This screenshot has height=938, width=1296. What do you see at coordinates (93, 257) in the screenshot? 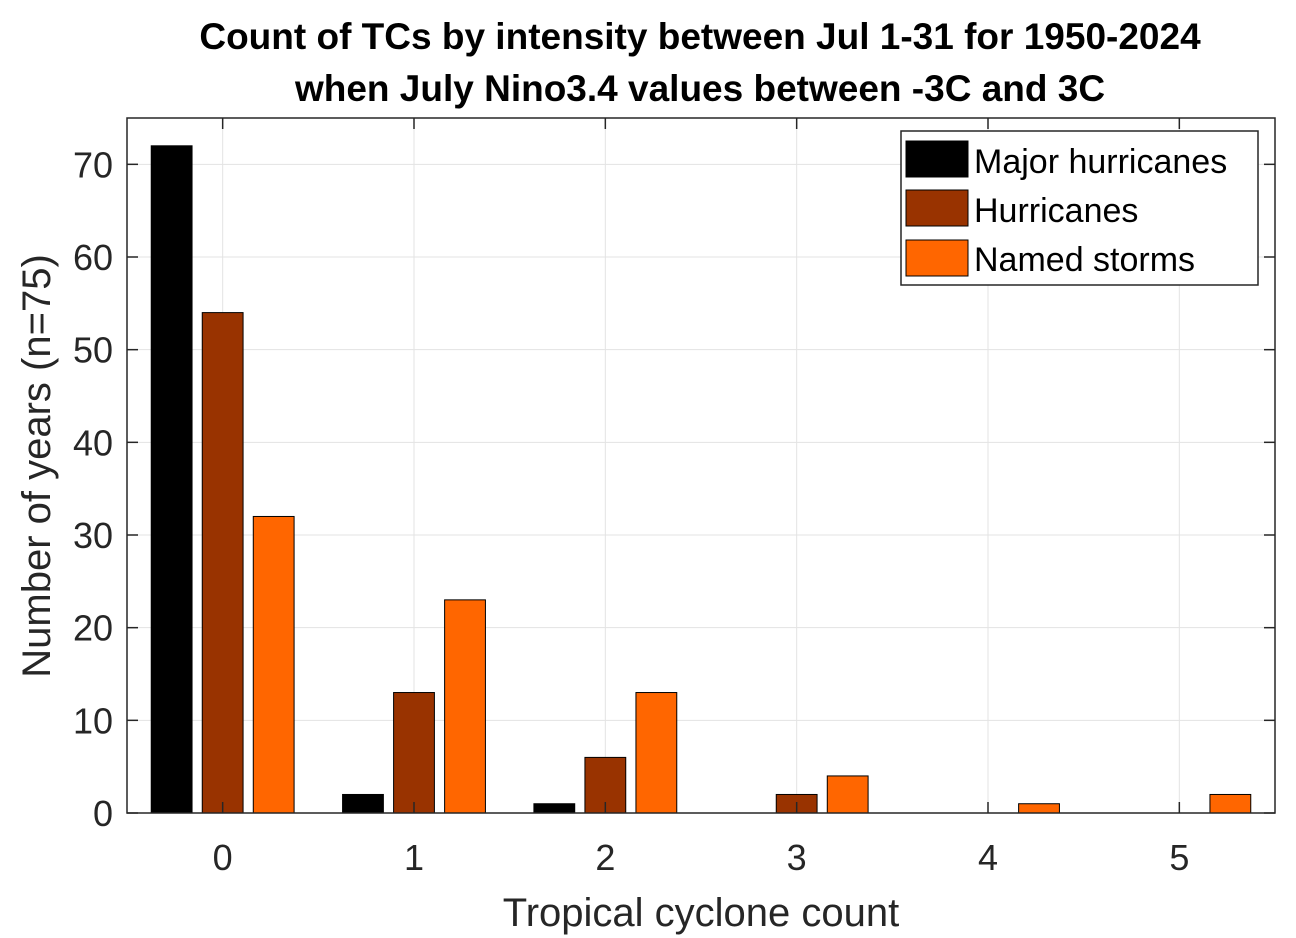
I see `y-tick-label: 60` at bounding box center [93, 257].